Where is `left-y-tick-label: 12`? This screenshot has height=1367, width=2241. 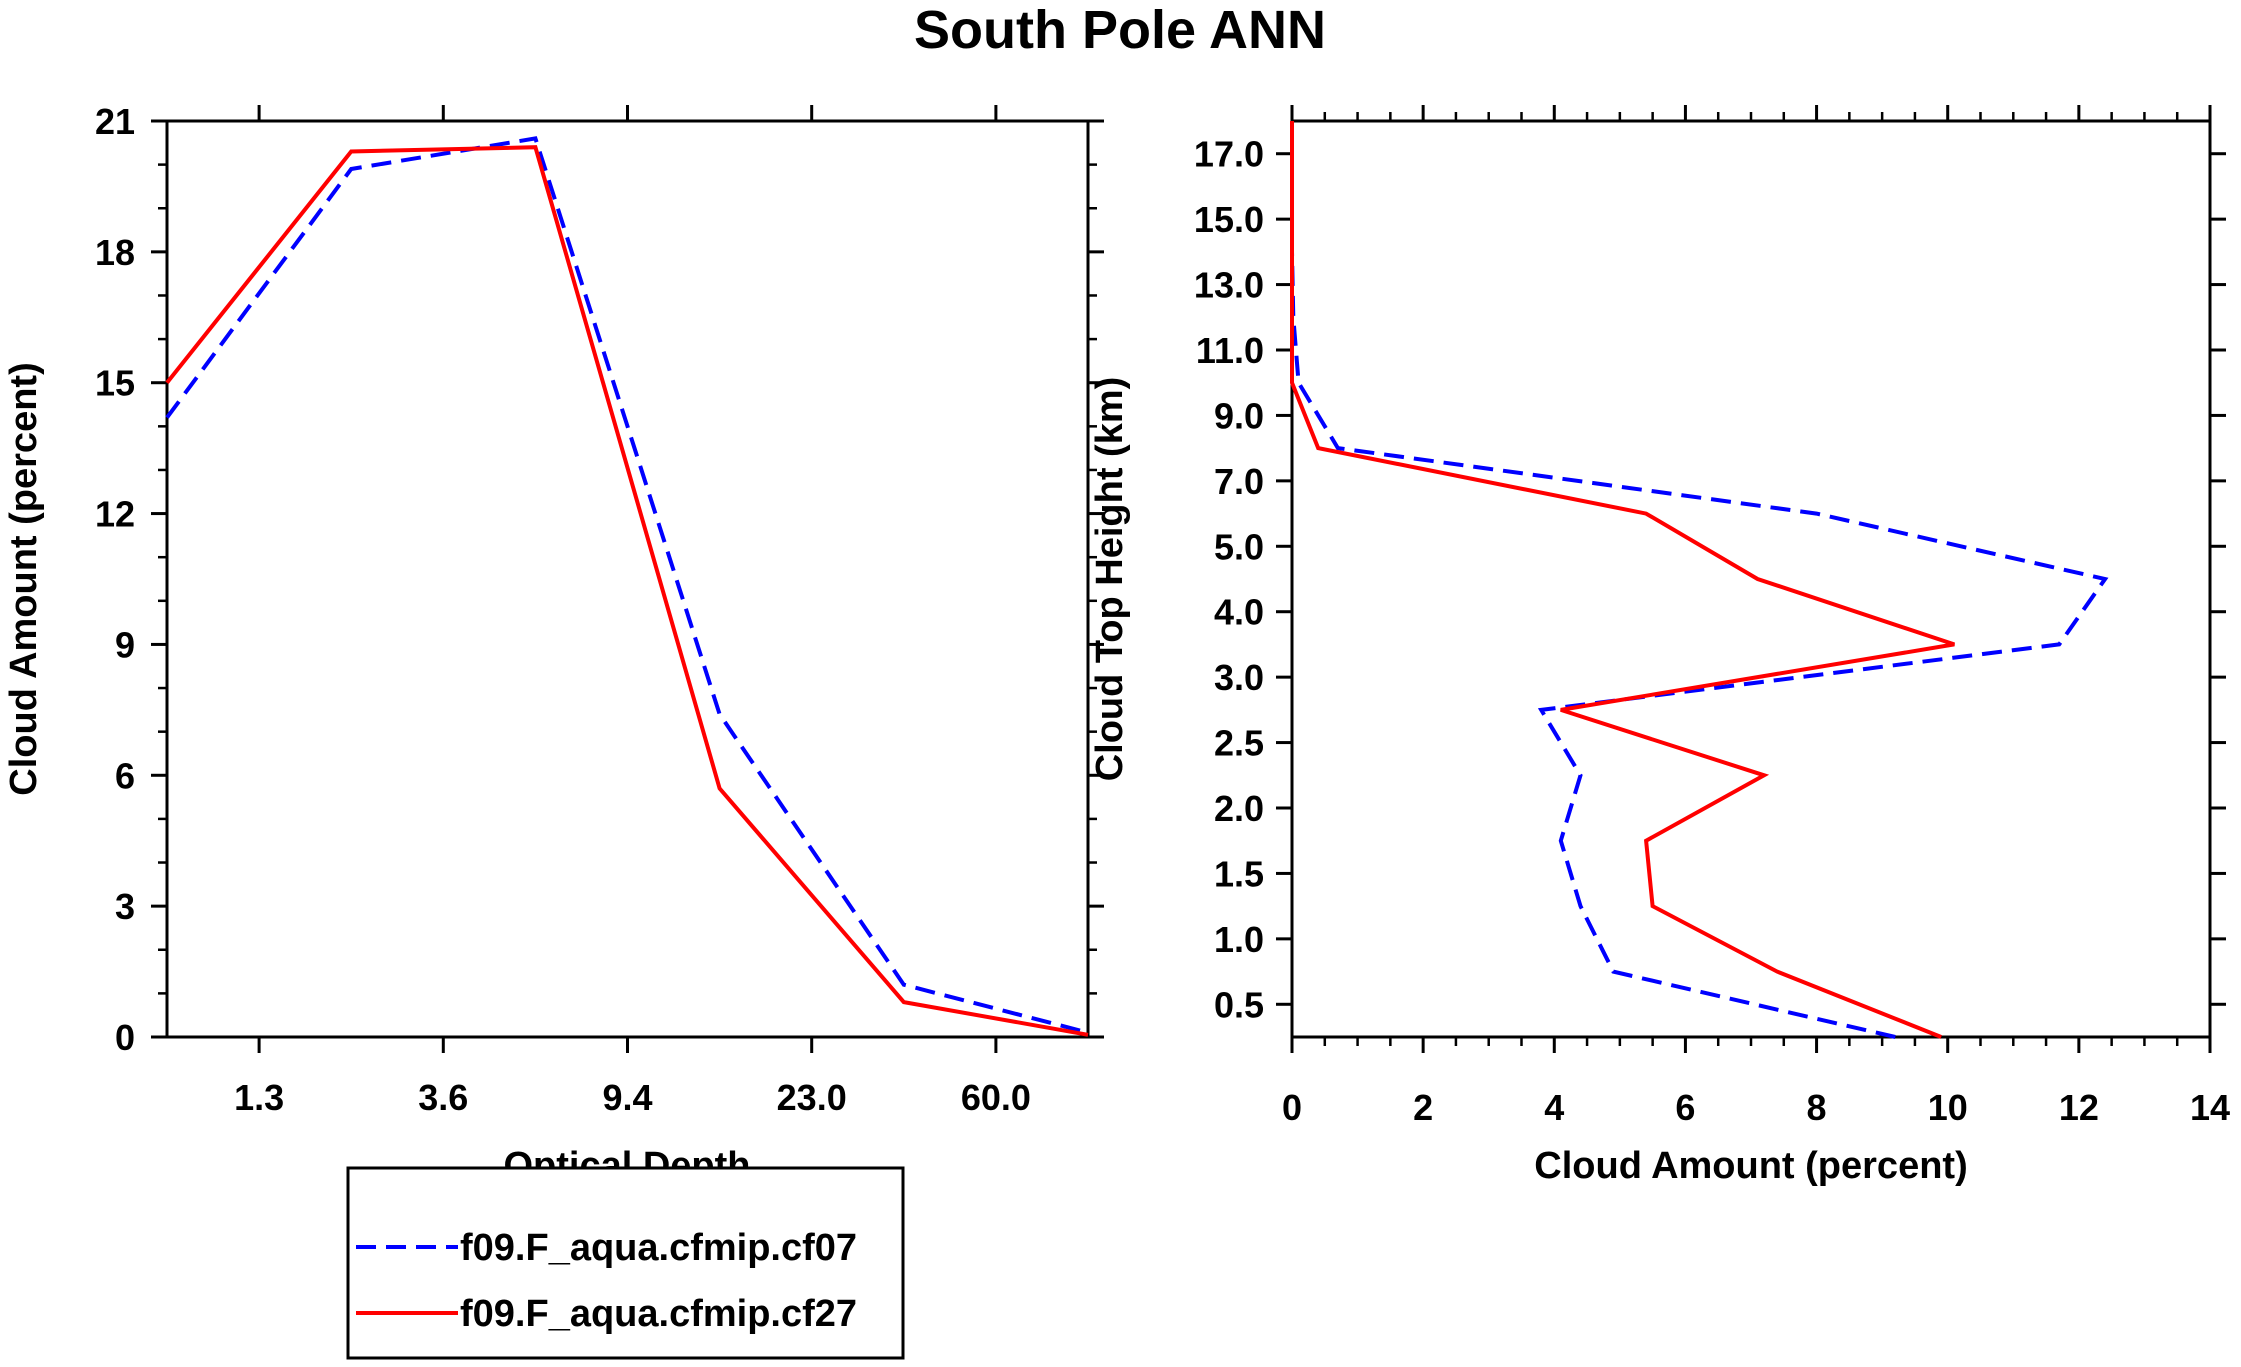 left-y-tick-label: 12 is located at coordinates (115, 514).